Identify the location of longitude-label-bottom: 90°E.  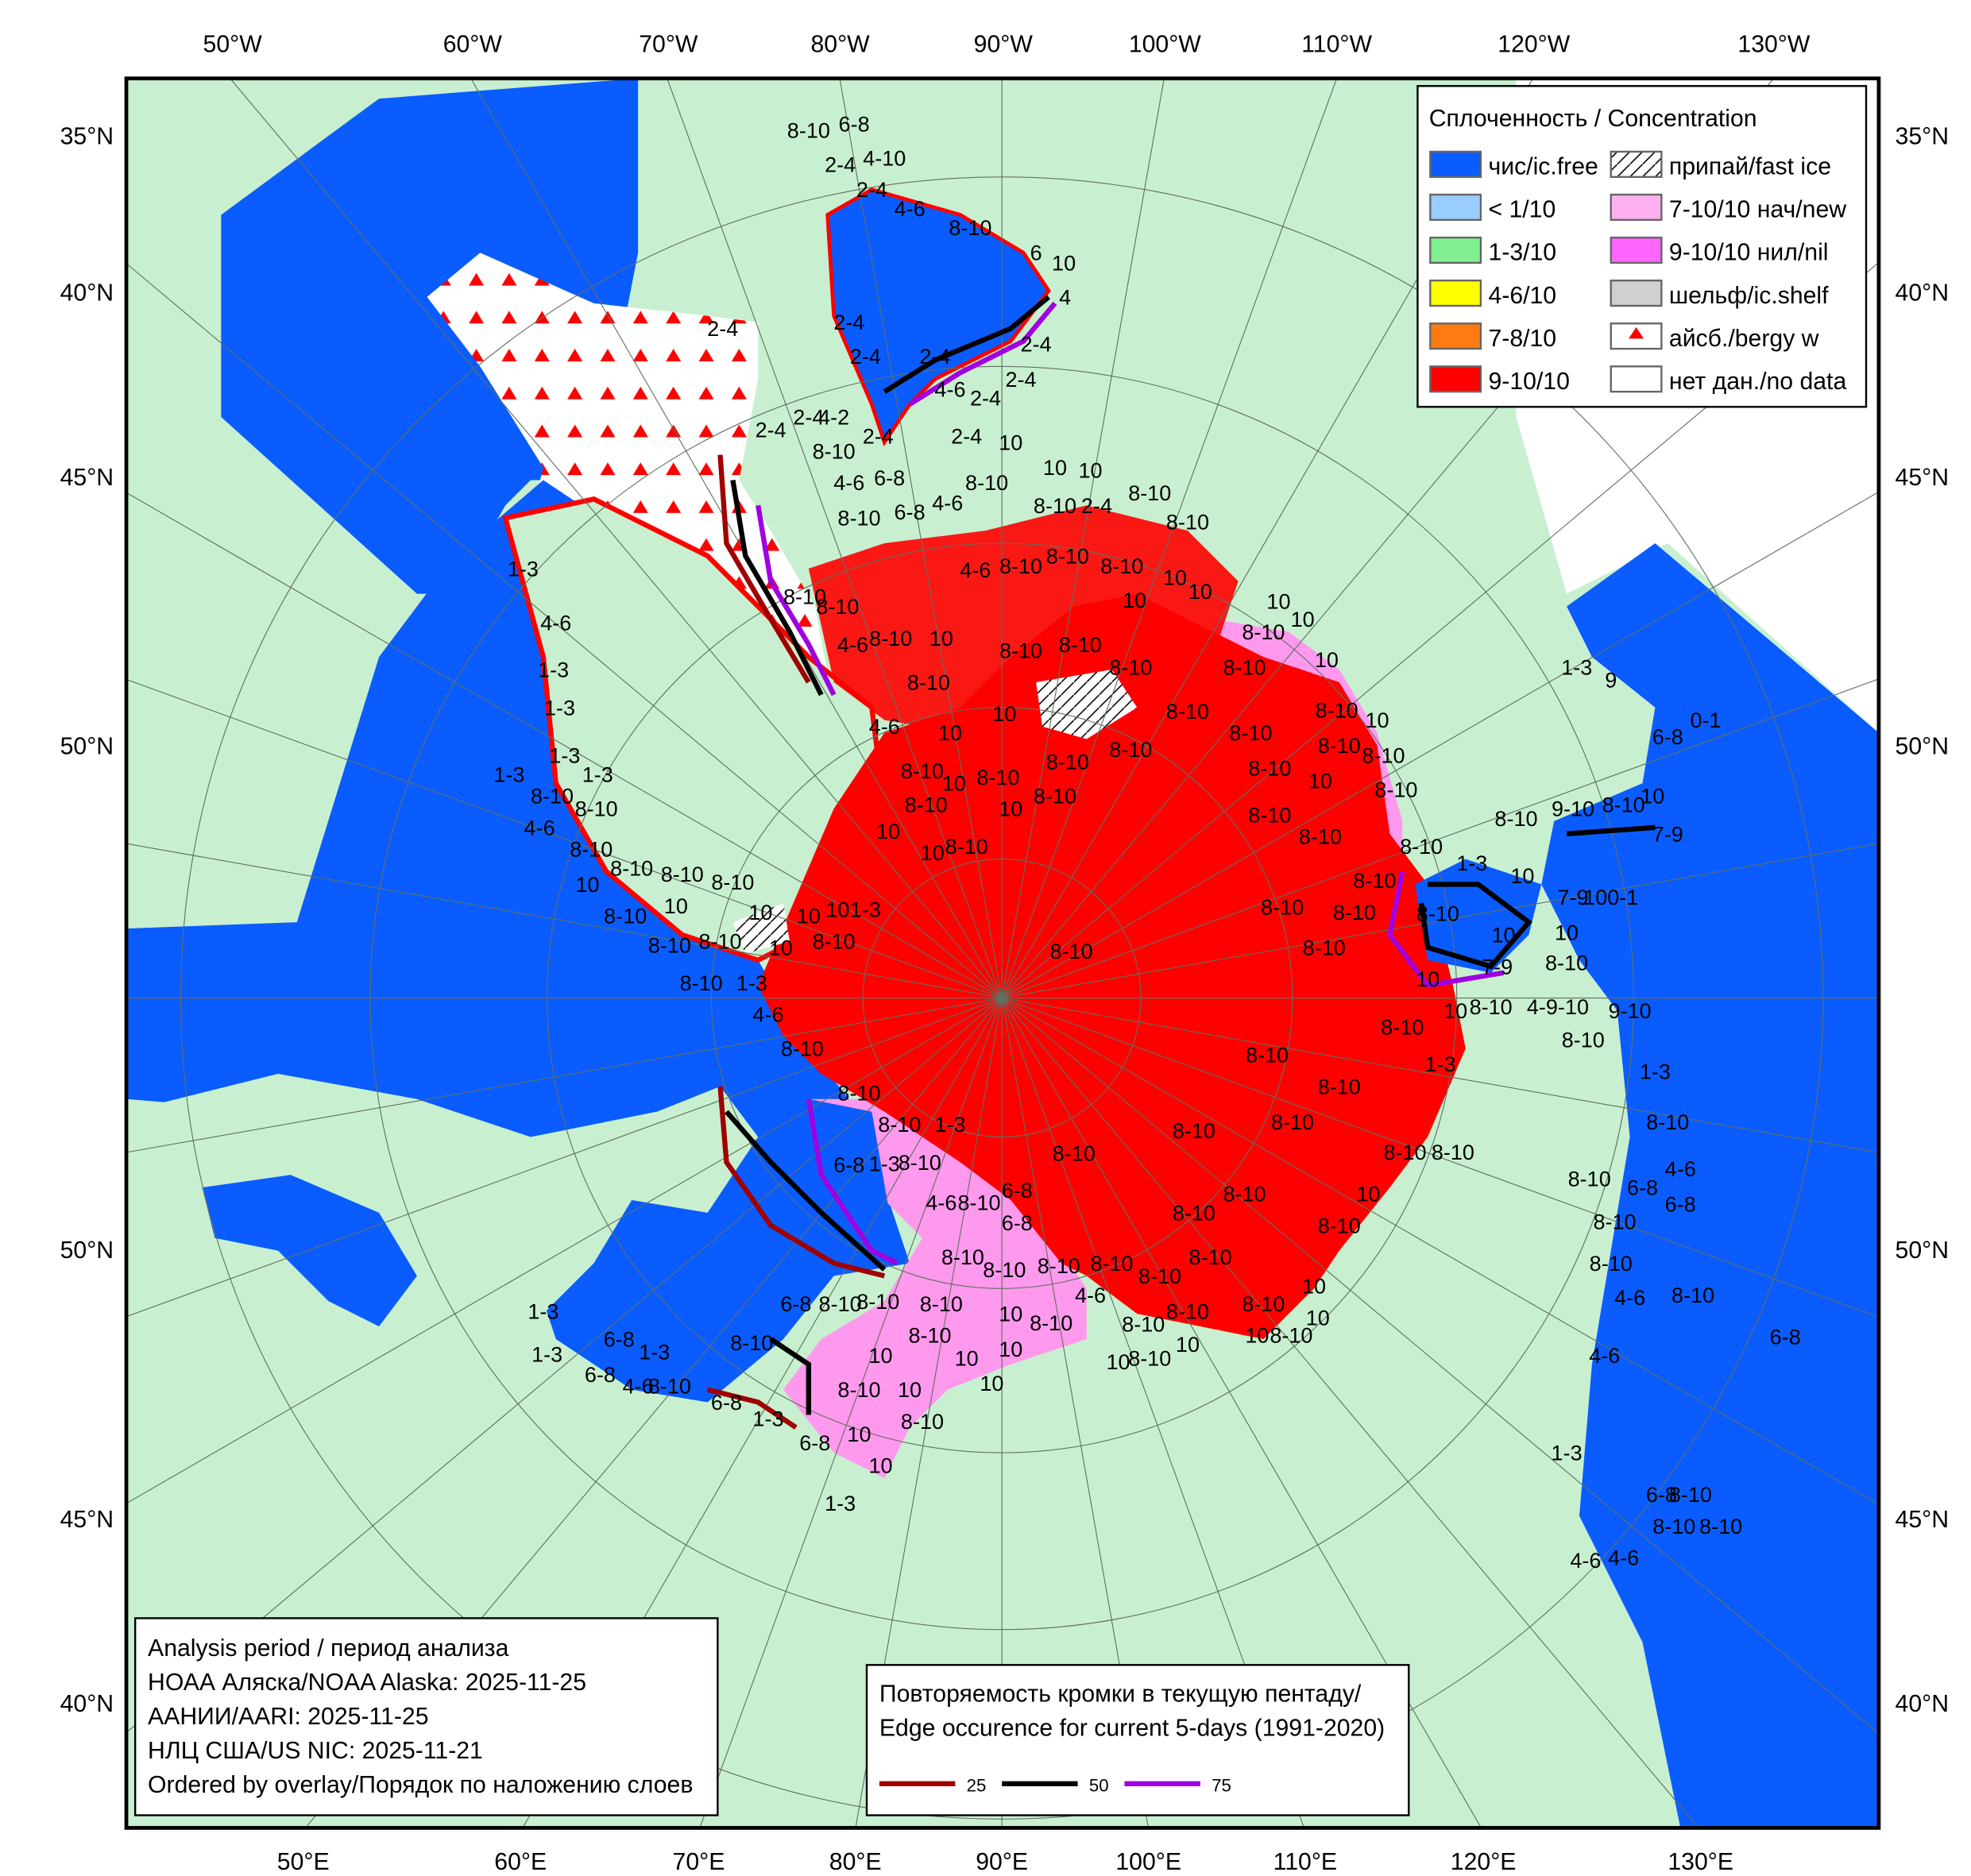
(1002, 1862).